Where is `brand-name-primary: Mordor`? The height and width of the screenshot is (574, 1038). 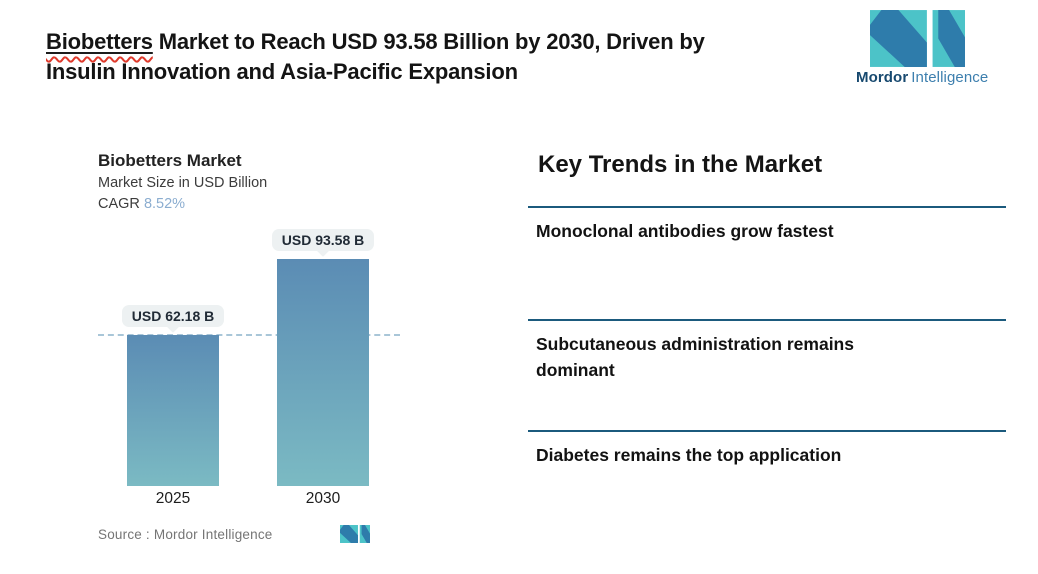
brand-name-primary: Mordor is located at coordinates (882, 77).